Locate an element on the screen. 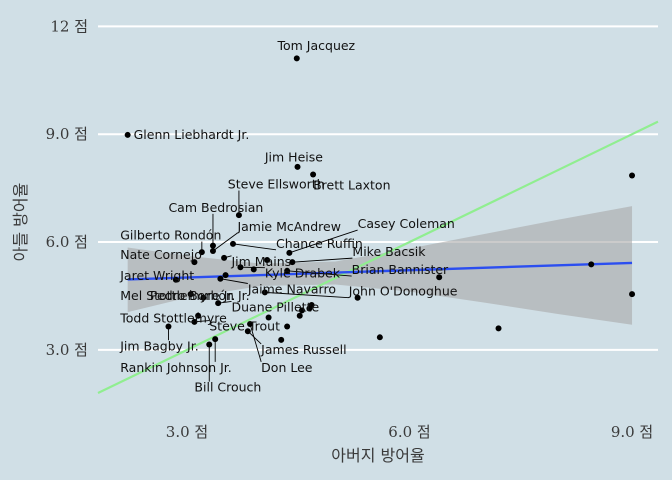 The width and height of the screenshot is (672, 480). point-label-15: Jaret Wright is located at coordinates (156, 275).